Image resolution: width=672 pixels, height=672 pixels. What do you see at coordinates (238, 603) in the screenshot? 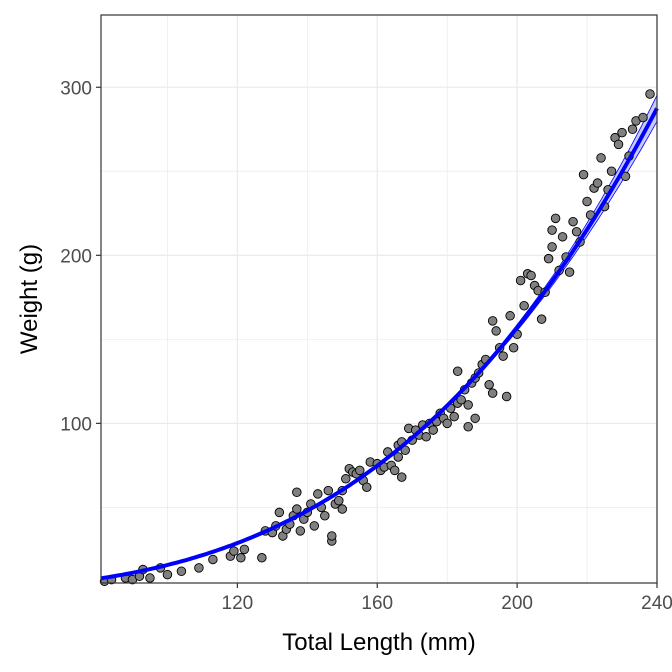
I see `x-tick-label: 120` at bounding box center [238, 603].